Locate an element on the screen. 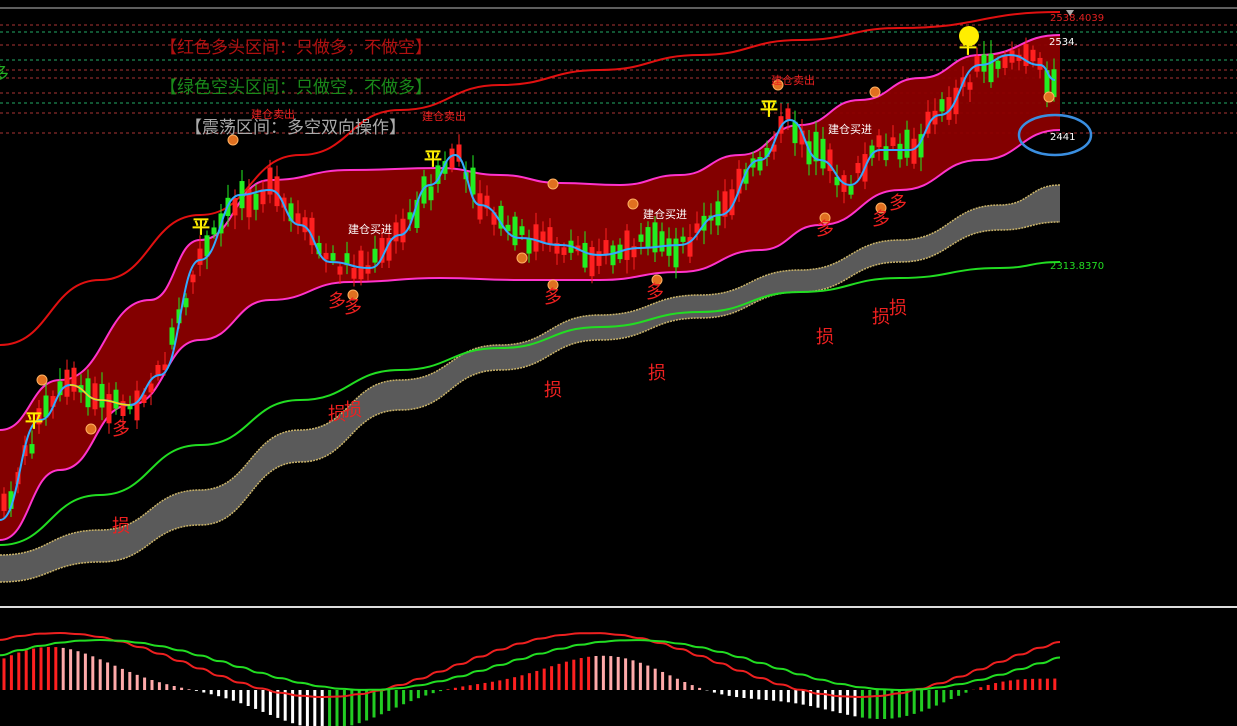 The height and width of the screenshot is (726, 1237). stop-mark: 损 is located at coordinates (553, 390).